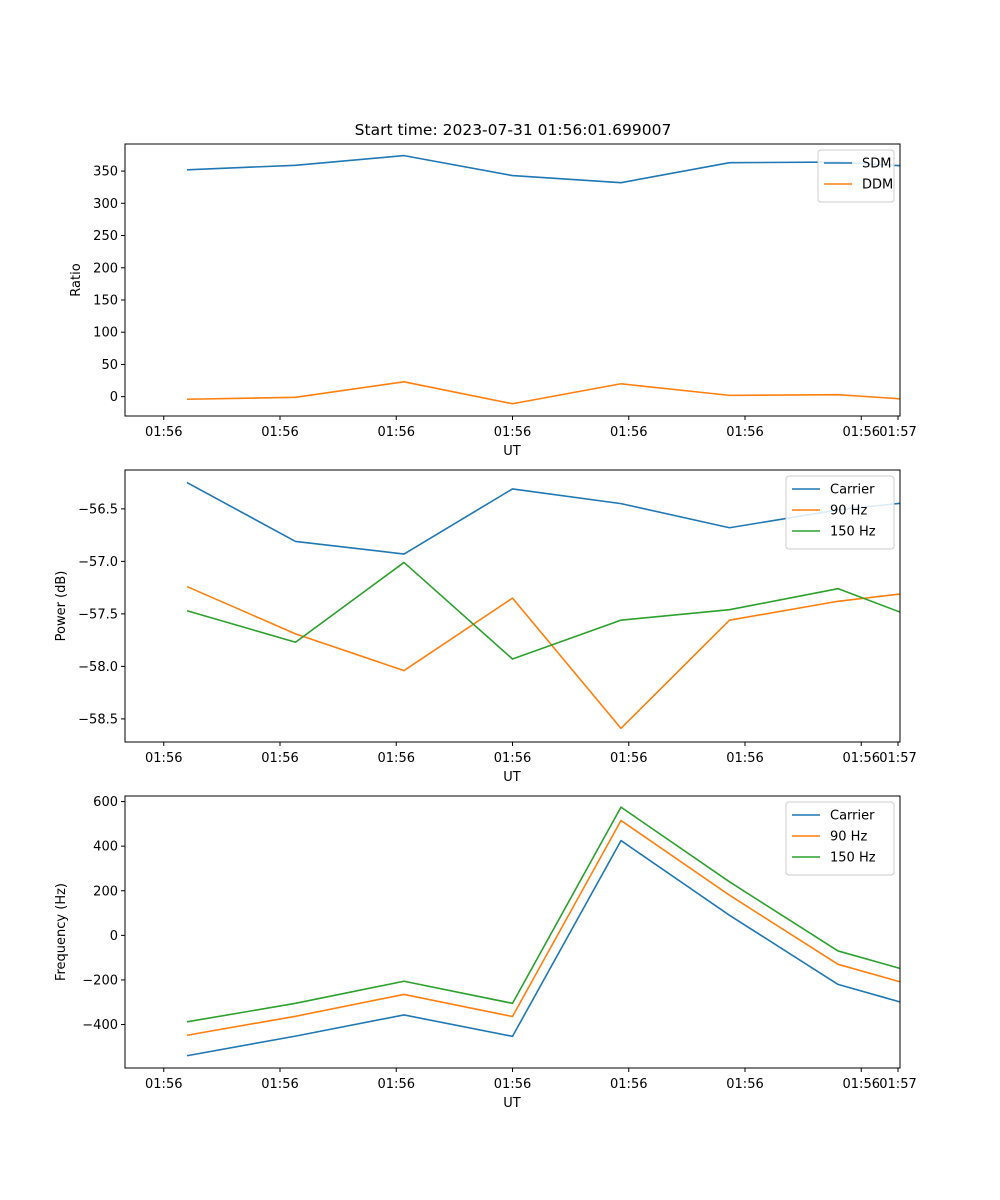 The height and width of the screenshot is (1200, 1000). What do you see at coordinates (105, 204) in the screenshot?
I see `y-tick-label: 300` at bounding box center [105, 204].